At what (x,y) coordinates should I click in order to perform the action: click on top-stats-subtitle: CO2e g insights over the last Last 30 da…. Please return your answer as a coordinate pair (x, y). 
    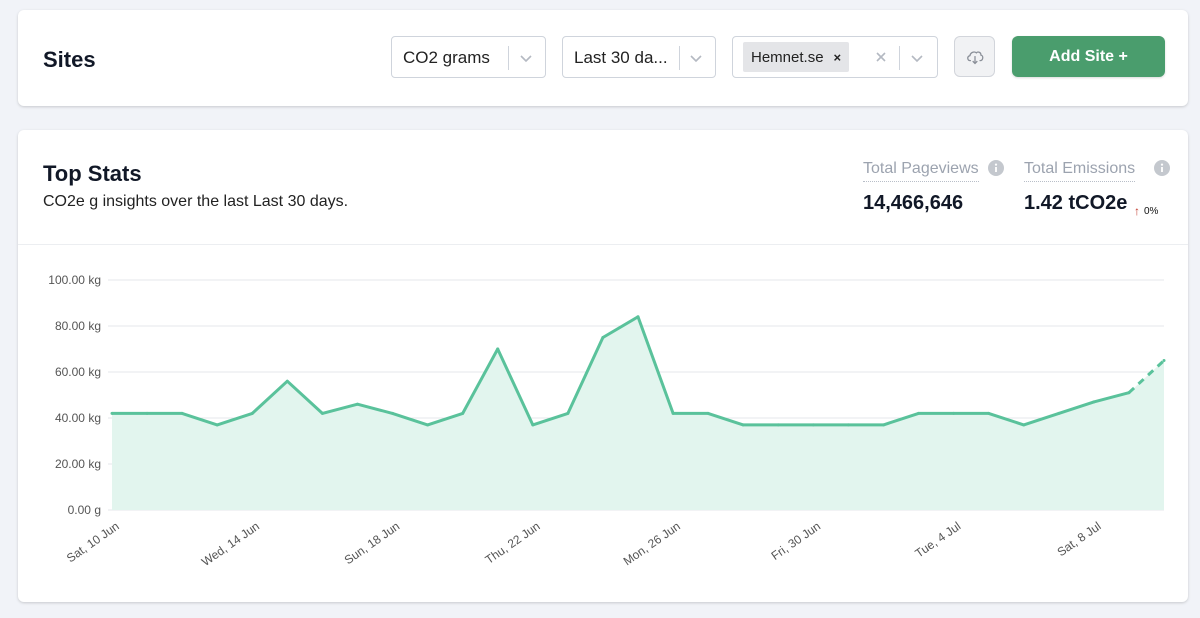
    Looking at the image, I should click on (196, 201).